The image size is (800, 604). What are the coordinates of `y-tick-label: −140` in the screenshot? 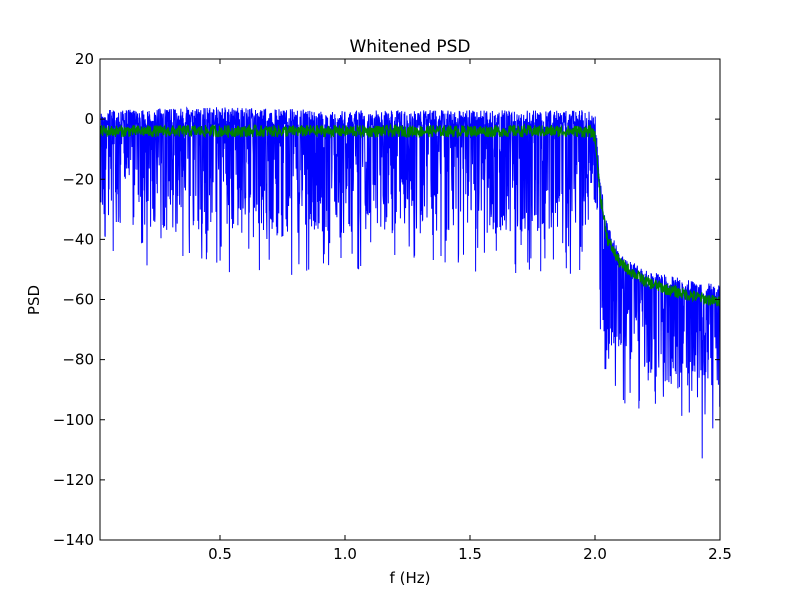 It's located at (73, 540).